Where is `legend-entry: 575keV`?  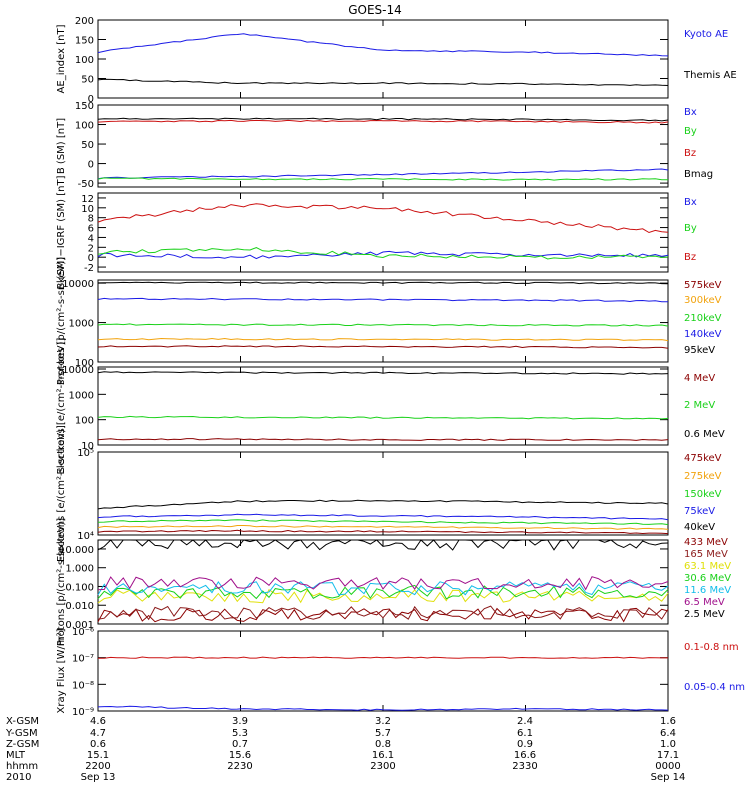 legend-entry: 575keV is located at coordinates (703, 285).